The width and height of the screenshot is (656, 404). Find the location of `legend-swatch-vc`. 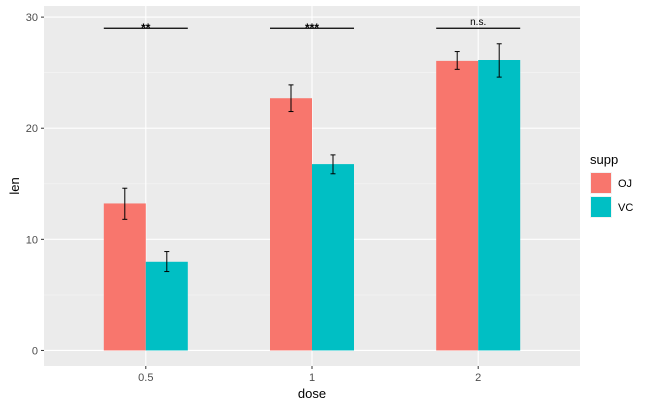

legend-swatch-vc is located at coordinates (601, 207).